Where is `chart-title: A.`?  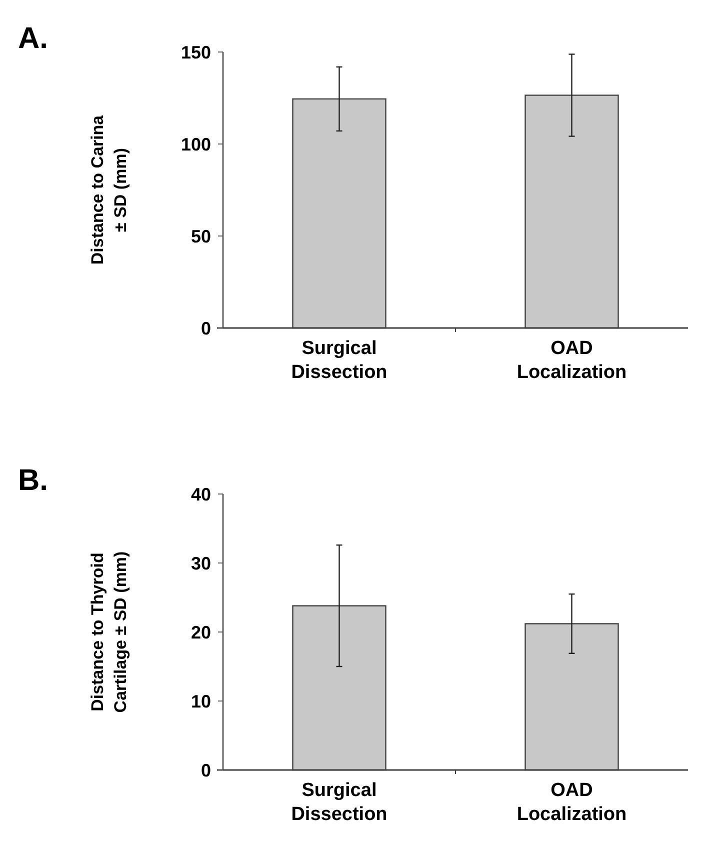
chart-title: A. is located at coordinates (33, 38).